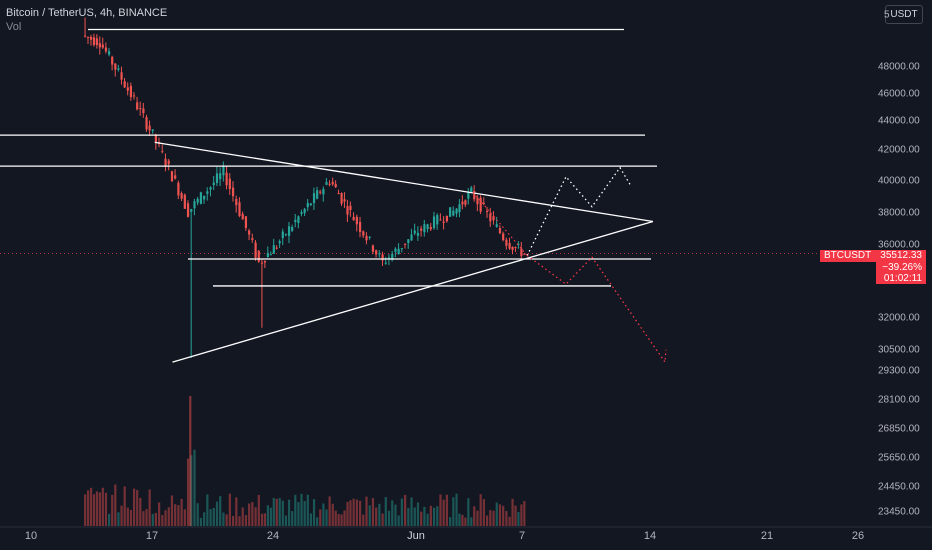 The width and height of the screenshot is (932, 550). Describe the element at coordinates (899, 350) in the screenshot. I see `price-tick-label: 30500.00` at that location.